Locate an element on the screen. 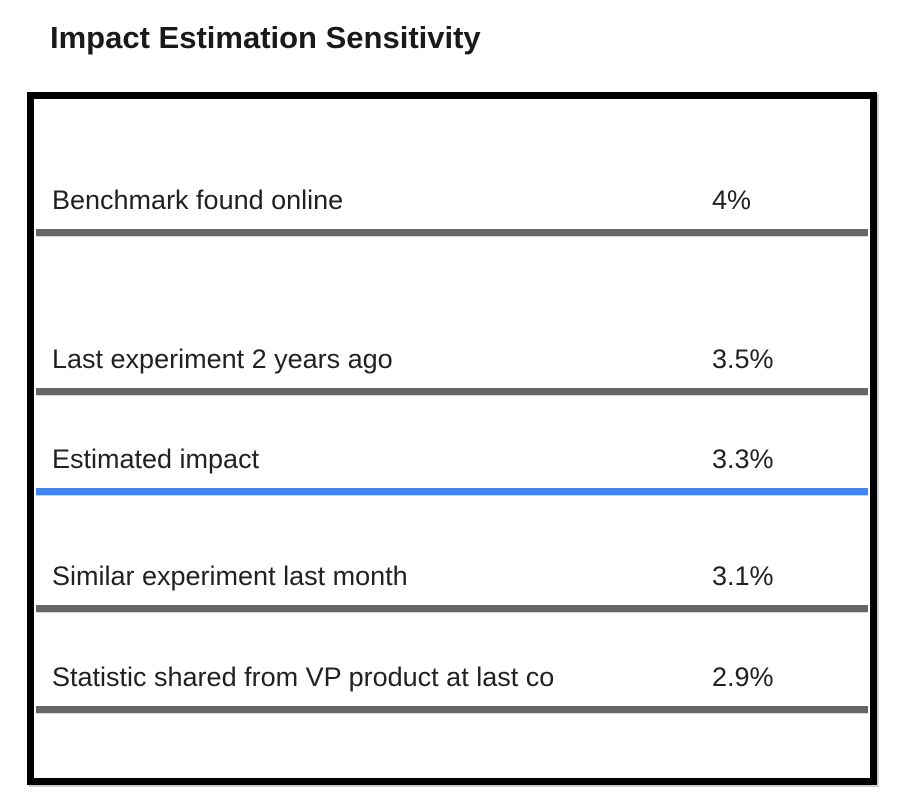 The width and height of the screenshot is (916, 810). row-value: 3.1% is located at coordinates (743, 576).